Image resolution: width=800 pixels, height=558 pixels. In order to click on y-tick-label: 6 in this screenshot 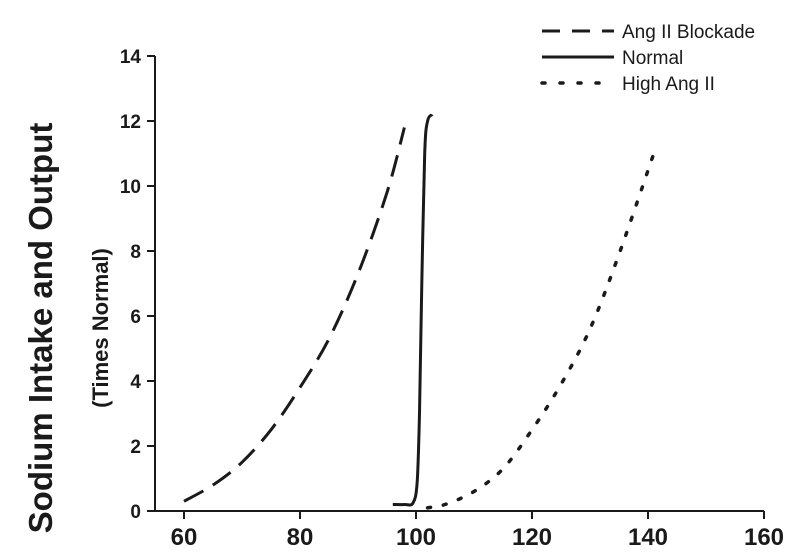, I will do `click(135, 317)`.